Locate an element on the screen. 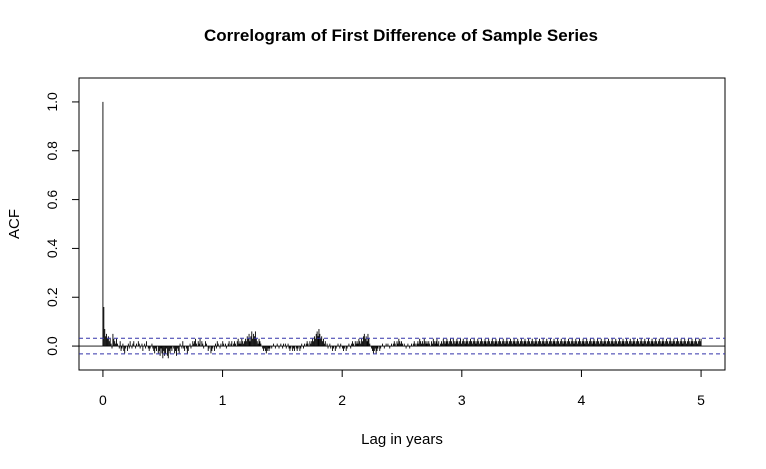 The image size is (766, 469). x-tick-label: 0 is located at coordinates (103, 400).